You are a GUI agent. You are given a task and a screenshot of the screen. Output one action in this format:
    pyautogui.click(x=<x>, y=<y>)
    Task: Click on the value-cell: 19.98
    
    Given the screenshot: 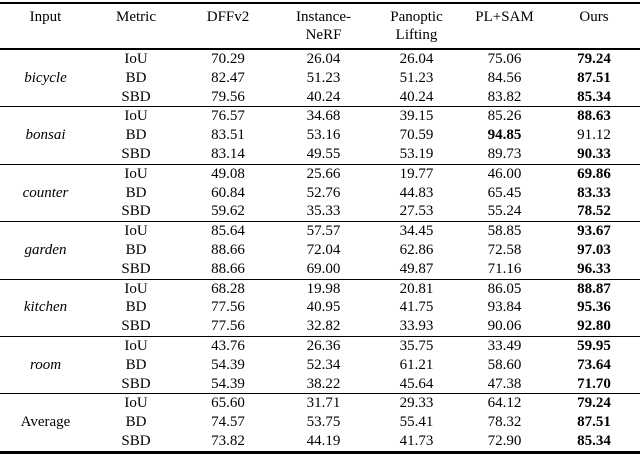 What is the action you would take?
    pyautogui.click(x=323, y=288)
    